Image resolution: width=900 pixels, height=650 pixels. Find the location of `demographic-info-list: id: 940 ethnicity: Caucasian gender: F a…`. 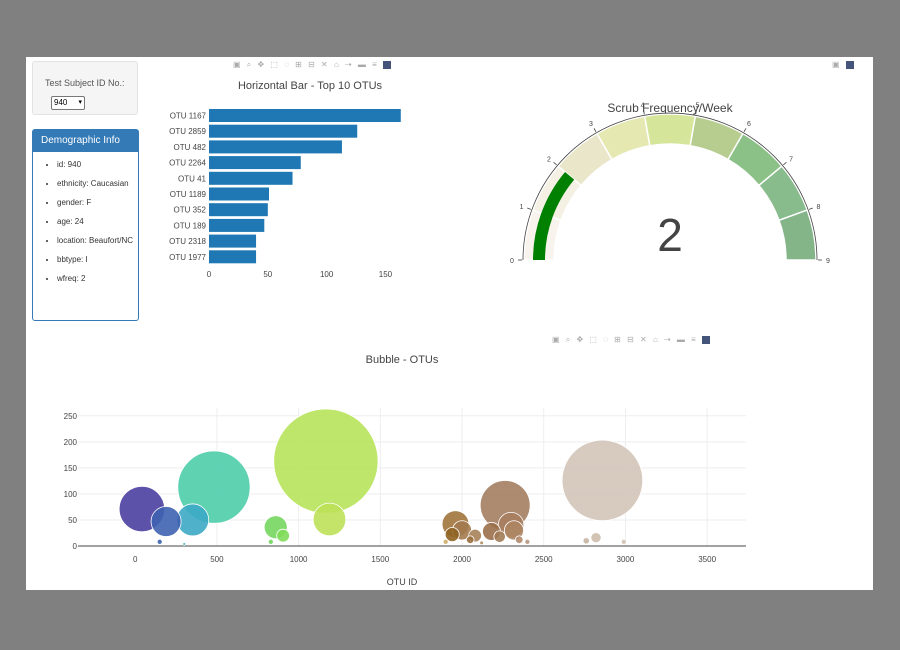

demographic-info-list: id: 940 ethnicity: Caucasian gender: F a… is located at coordinates (85, 222).